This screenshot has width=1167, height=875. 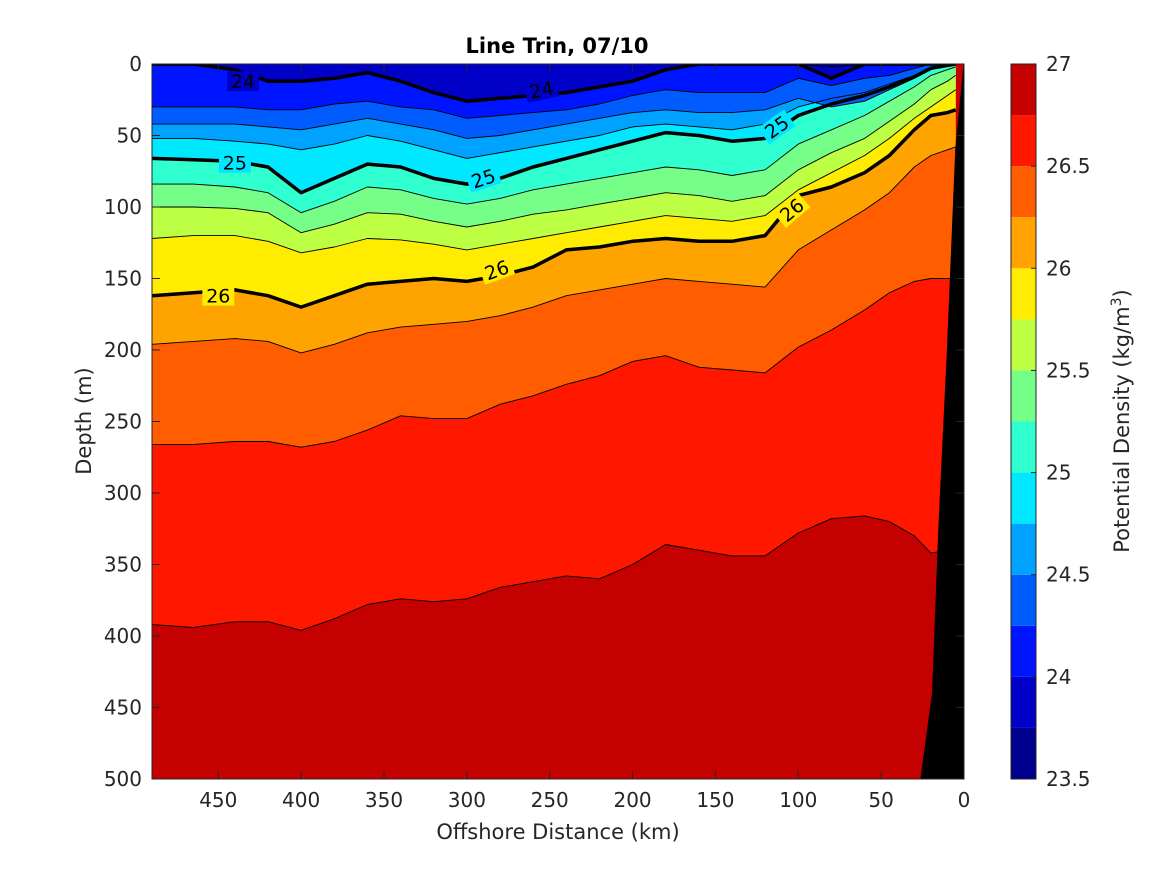 I want to click on y-tick-label: 250, so click(x=123, y=422).